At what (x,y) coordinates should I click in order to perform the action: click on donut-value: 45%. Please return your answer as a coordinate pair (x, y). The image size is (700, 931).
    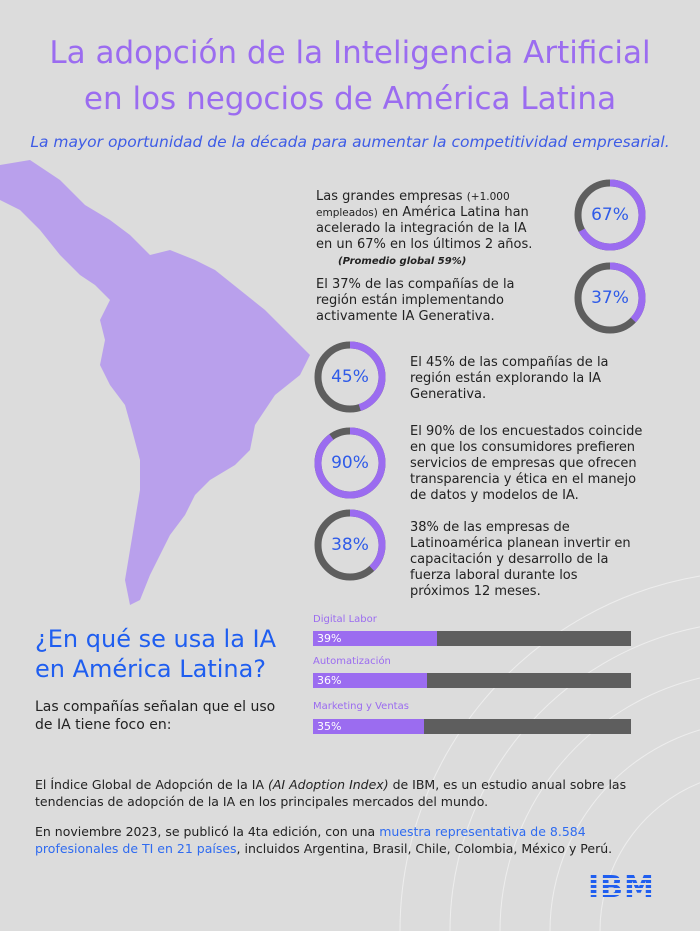
    Looking at the image, I should click on (350, 377).